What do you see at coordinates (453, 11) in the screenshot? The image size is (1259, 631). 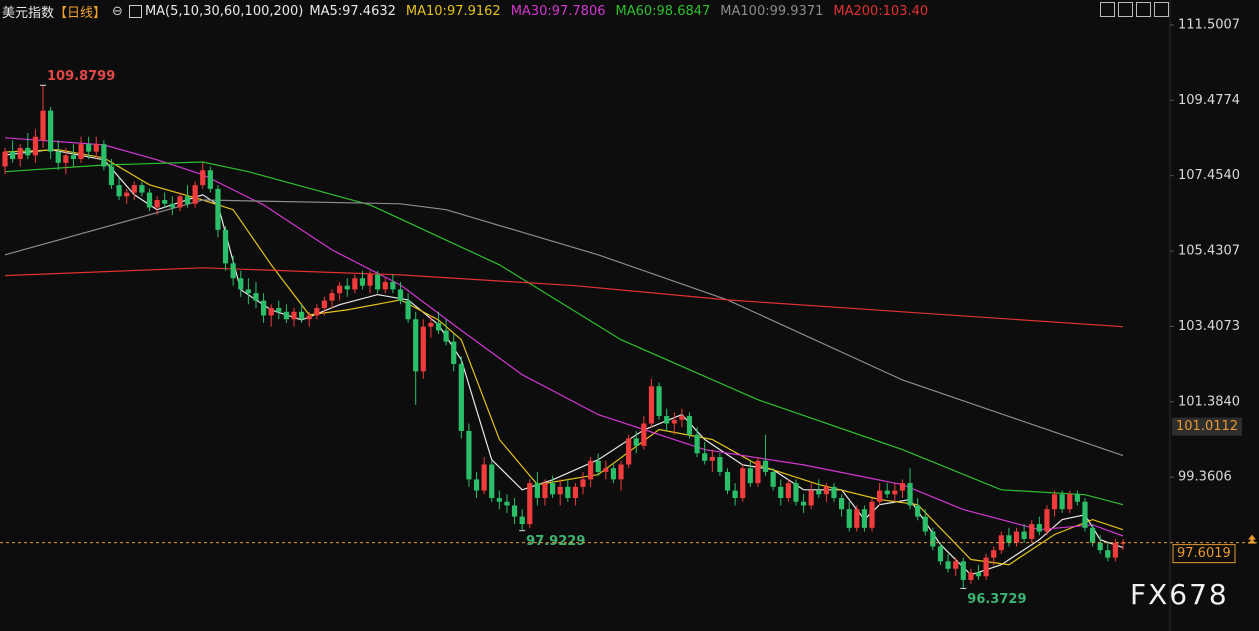 I see `legend-entry: MA10:97.9162` at bounding box center [453, 11].